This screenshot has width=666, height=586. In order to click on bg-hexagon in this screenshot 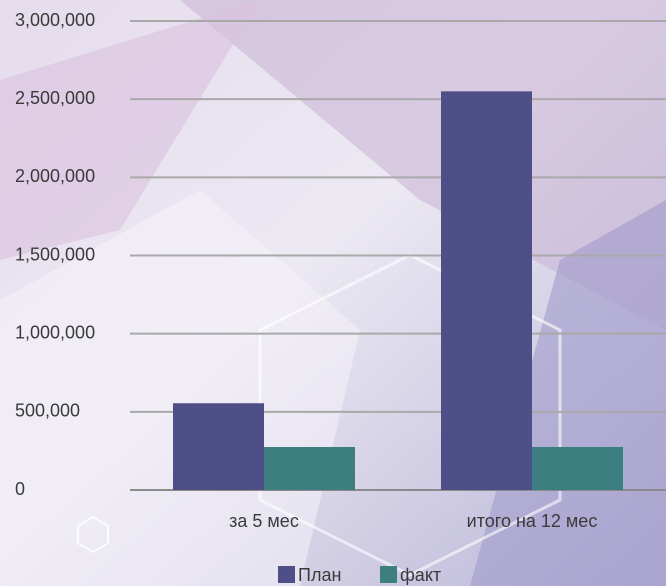, I will do `click(93, 534)`.